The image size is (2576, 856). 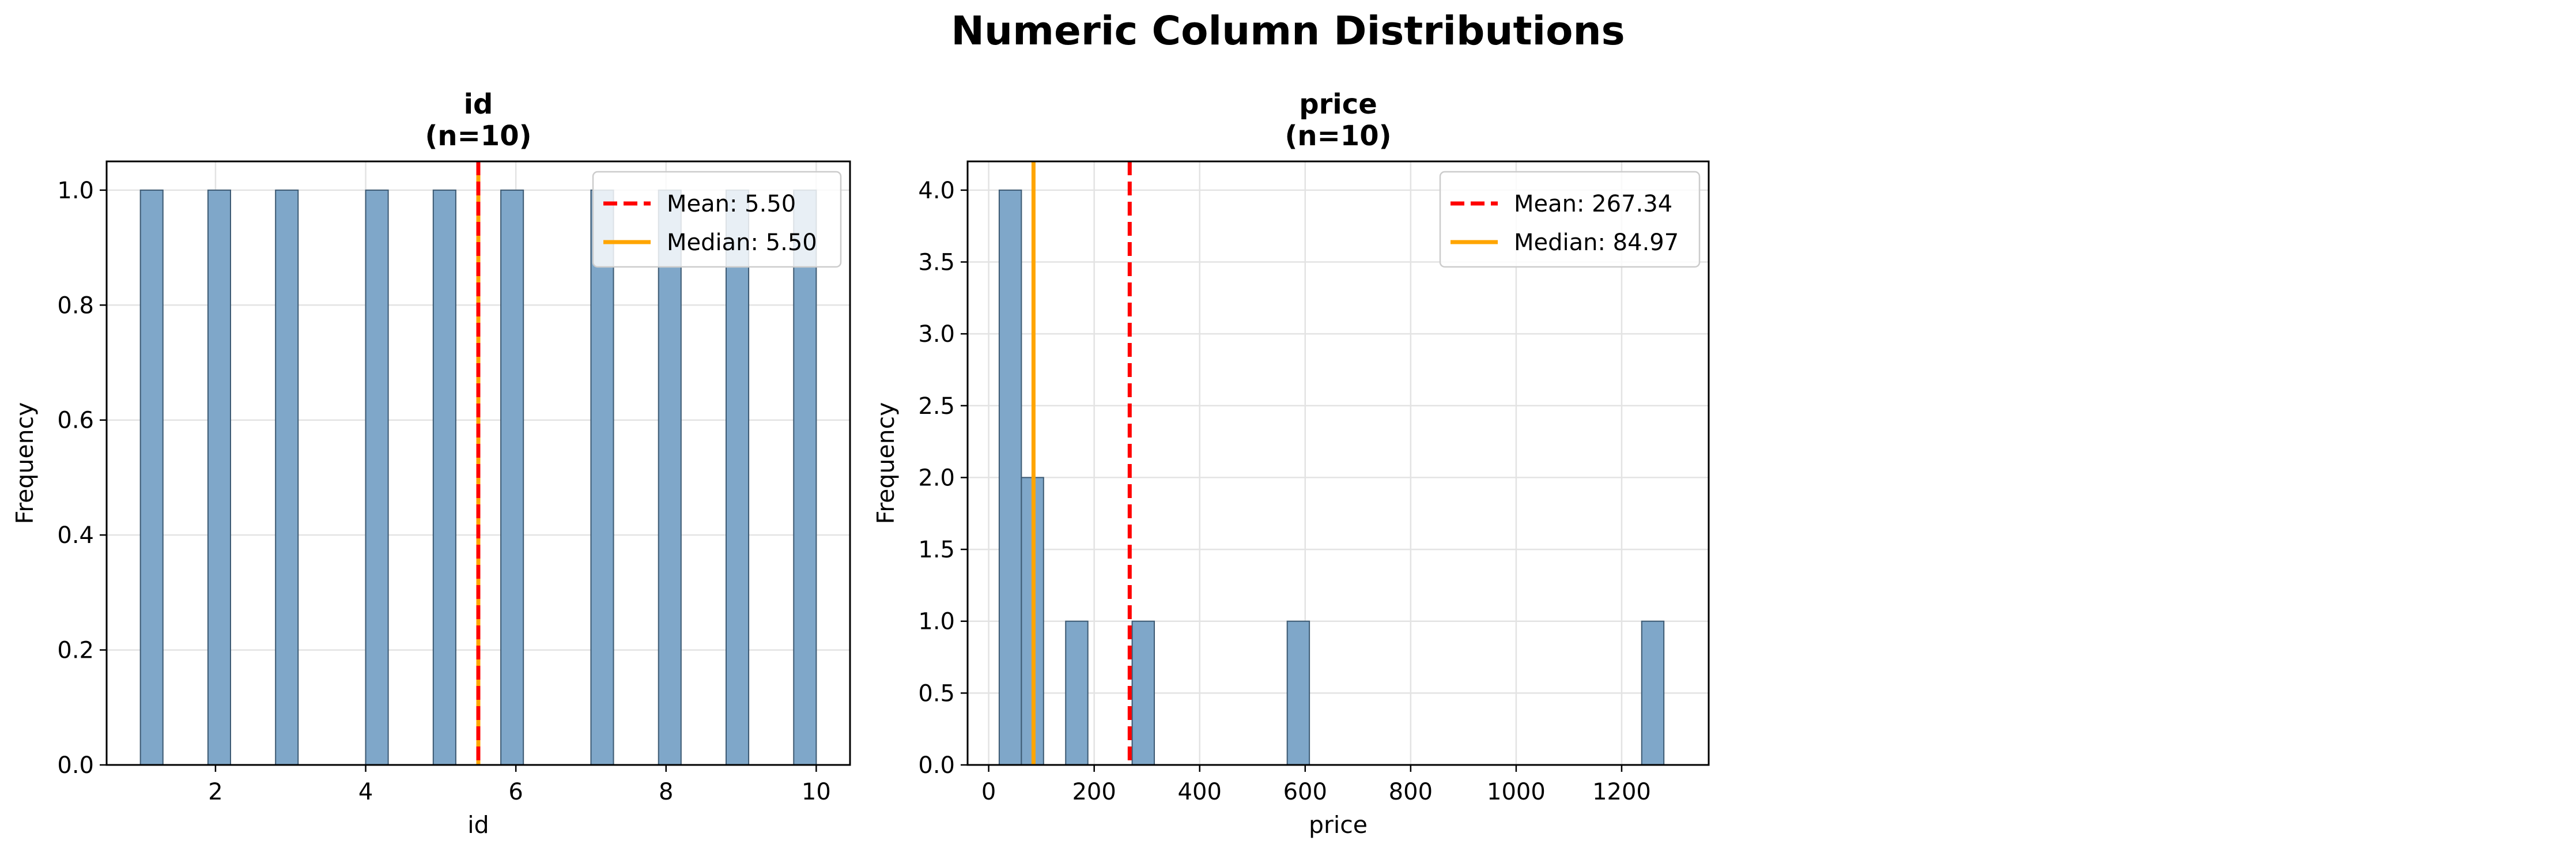 I want to click on y-tick-label: 0.8, so click(x=75, y=305).